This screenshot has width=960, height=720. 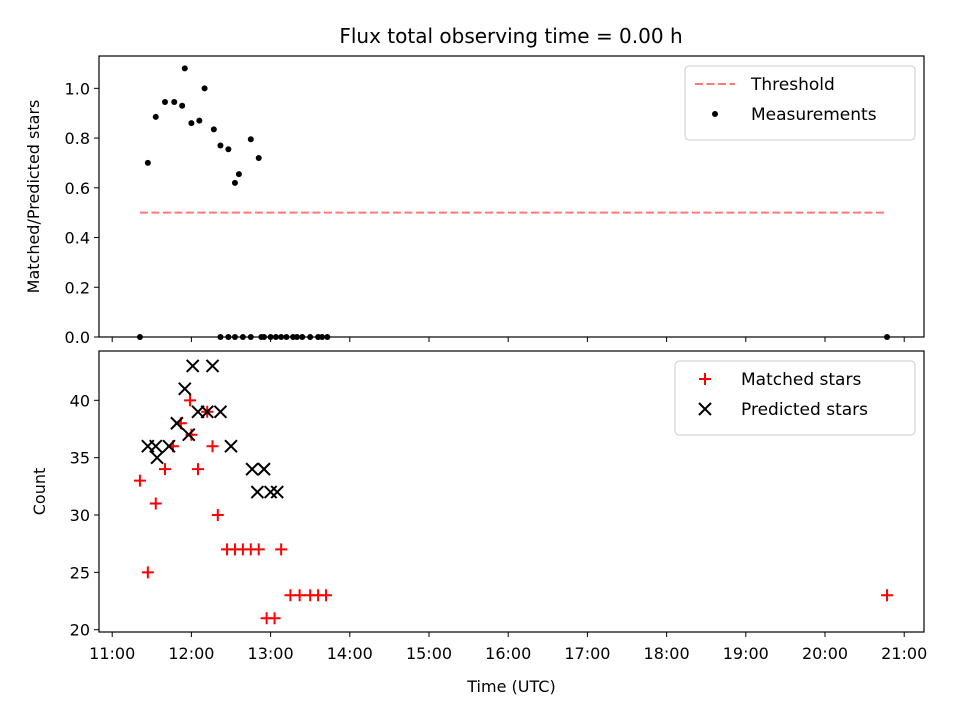 What do you see at coordinates (191, 653) in the screenshot?
I see `x-tick-label: 12:00` at bounding box center [191, 653].